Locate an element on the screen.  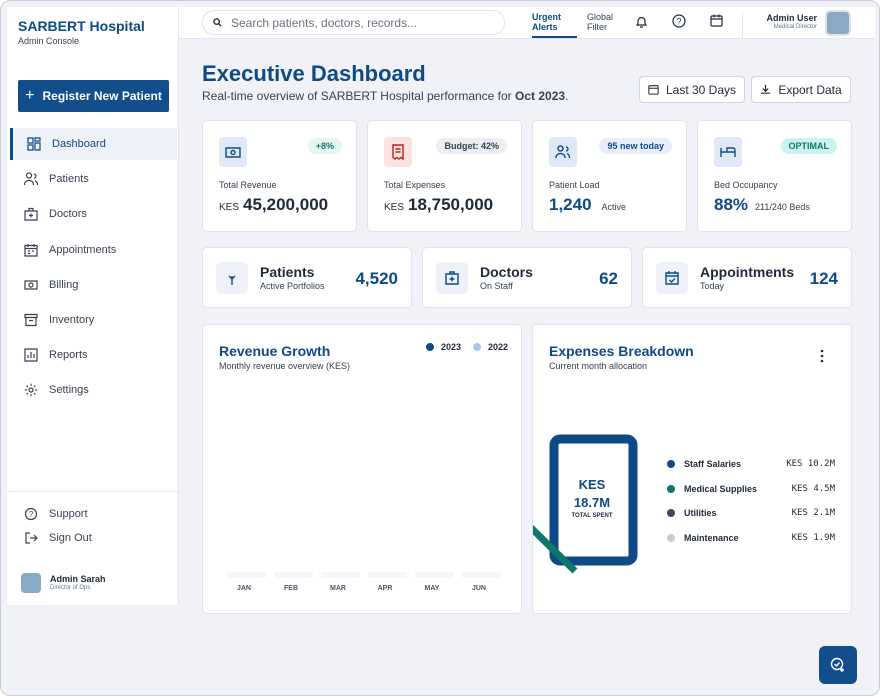
menu-icon is located at coordinates (822, 356).